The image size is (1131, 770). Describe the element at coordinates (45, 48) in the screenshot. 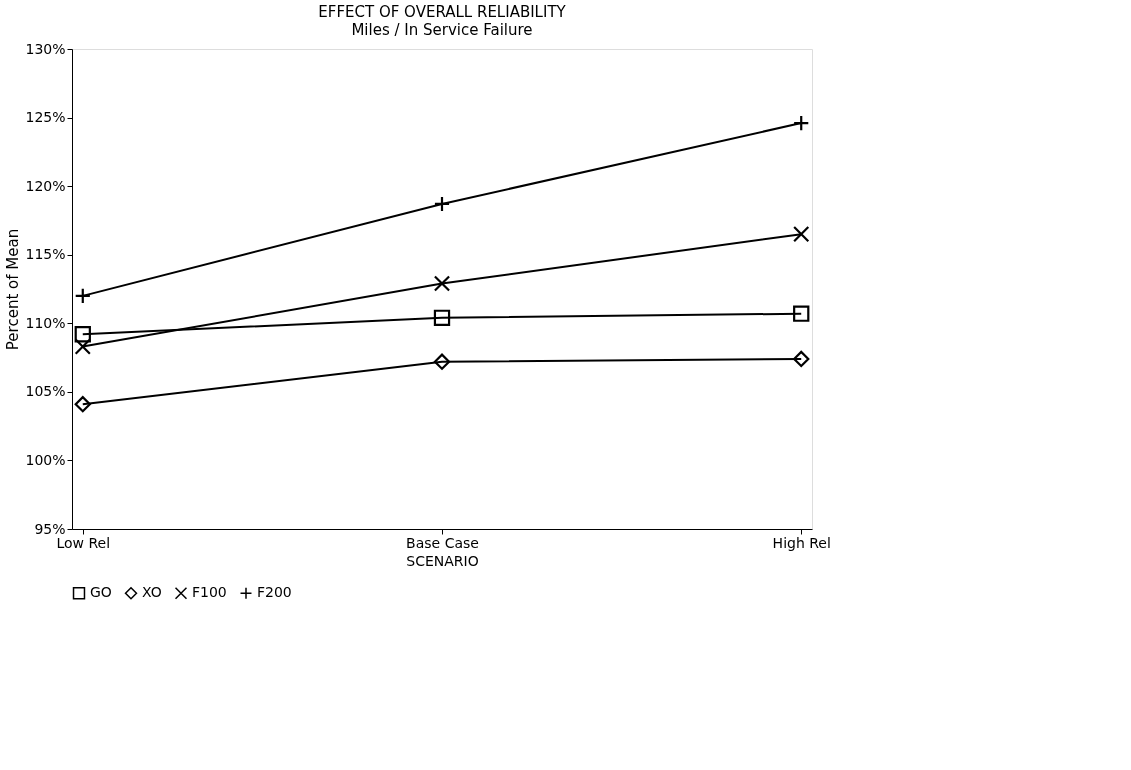

I see `y-tick-label: 130%` at that location.